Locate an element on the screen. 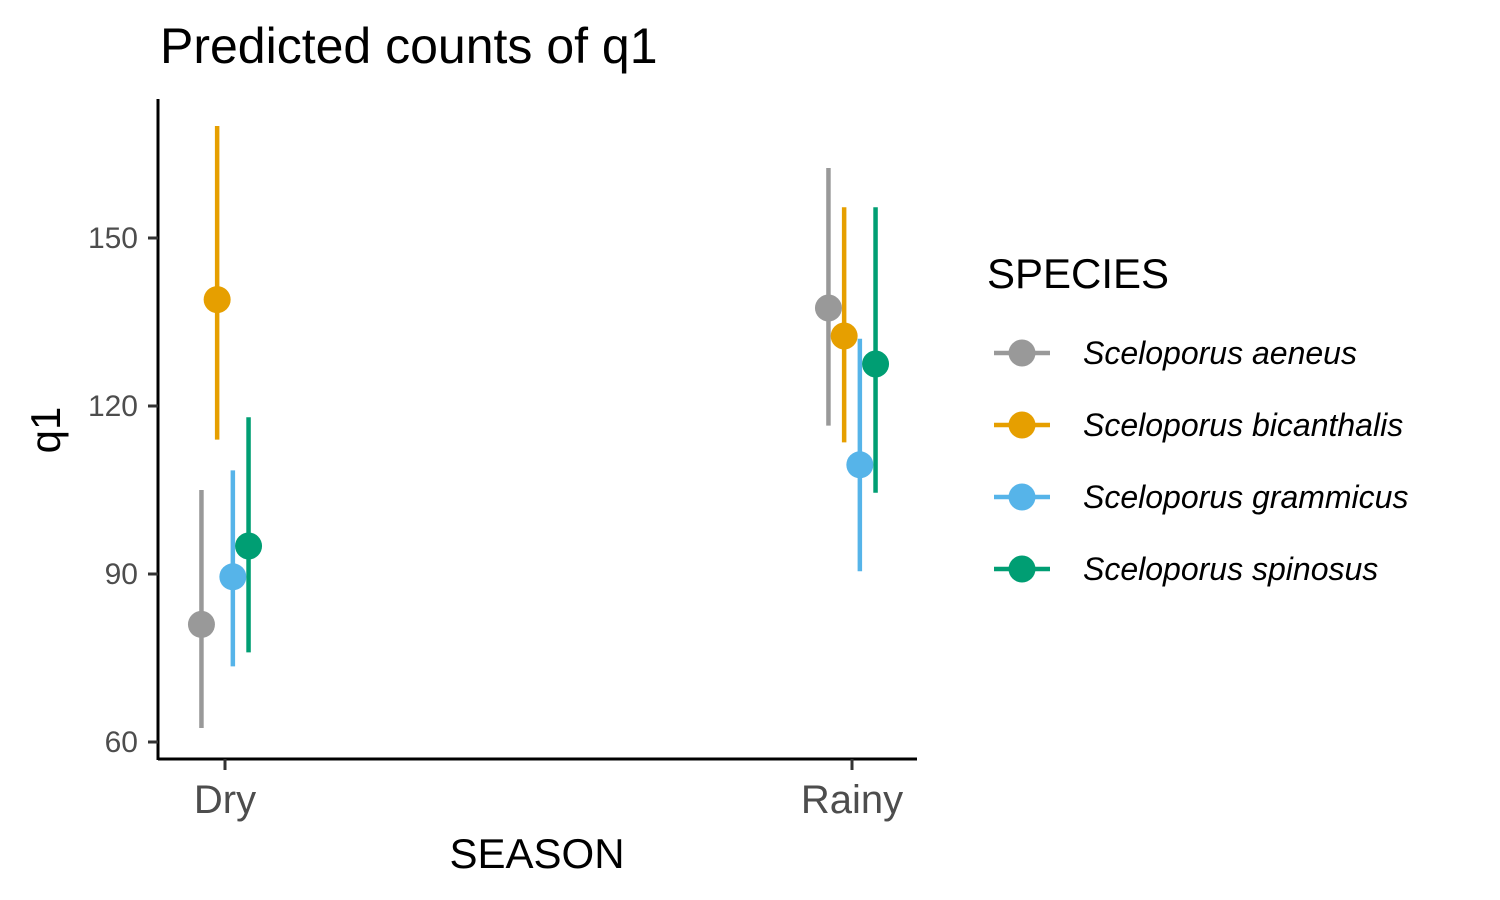 This screenshot has height=900, width=1500. legend-item: Sceloporus grammicus is located at coordinates (1201, 497).